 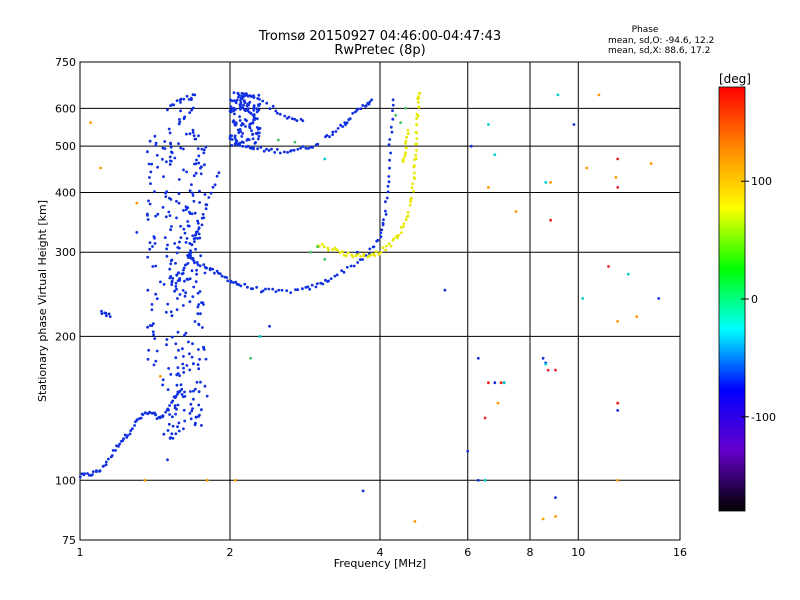 What do you see at coordinates (65, 252) in the screenshot?
I see `y-tick-label: 300` at bounding box center [65, 252].